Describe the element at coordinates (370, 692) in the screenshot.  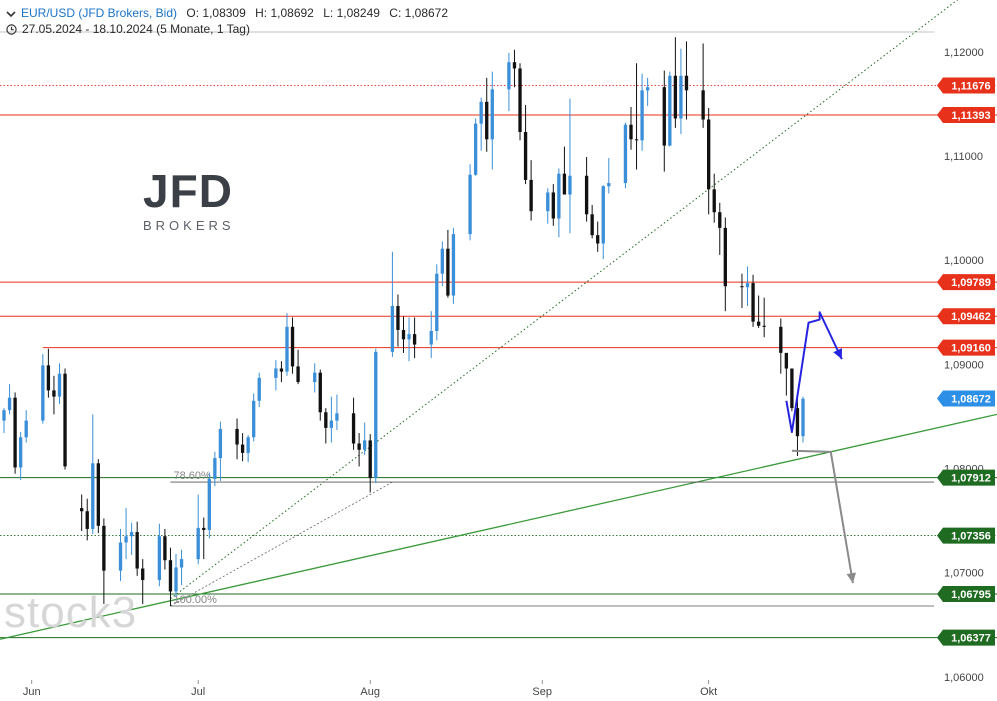
I see `x-tick-label: Aug` at that location.